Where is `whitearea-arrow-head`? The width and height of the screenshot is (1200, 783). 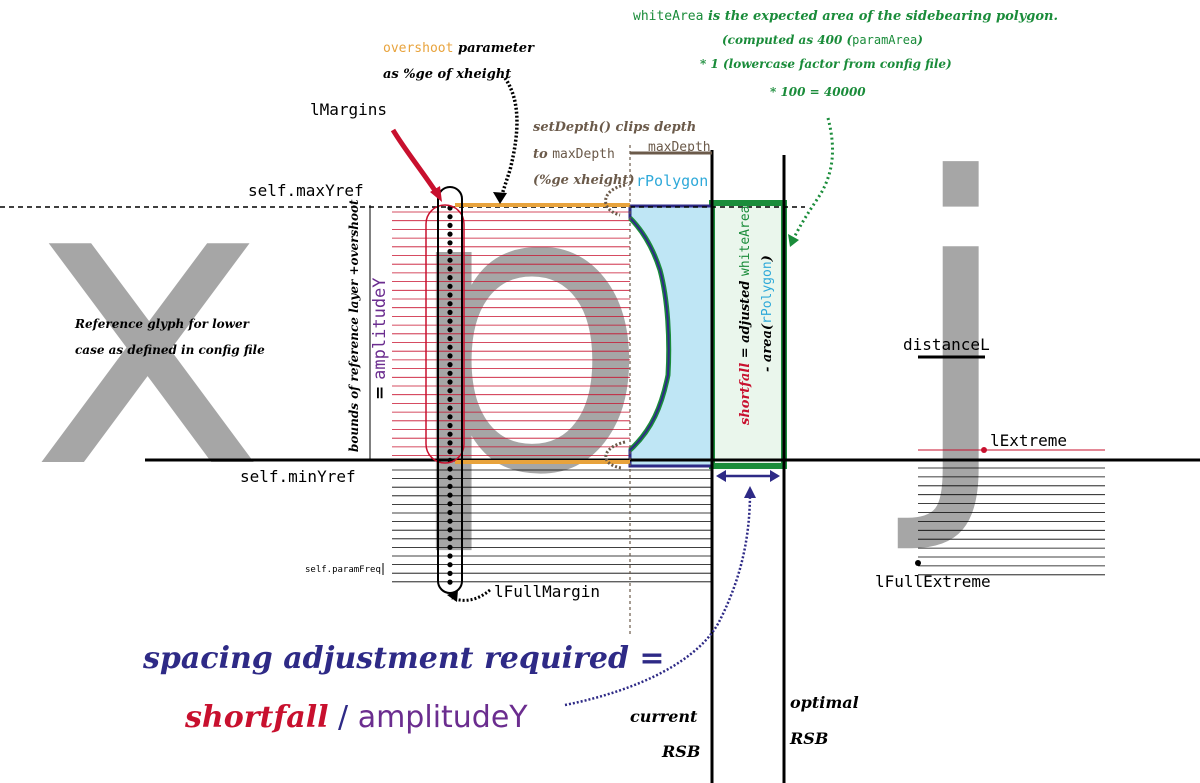 whitearea-arrow-head is located at coordinates (793, 240).